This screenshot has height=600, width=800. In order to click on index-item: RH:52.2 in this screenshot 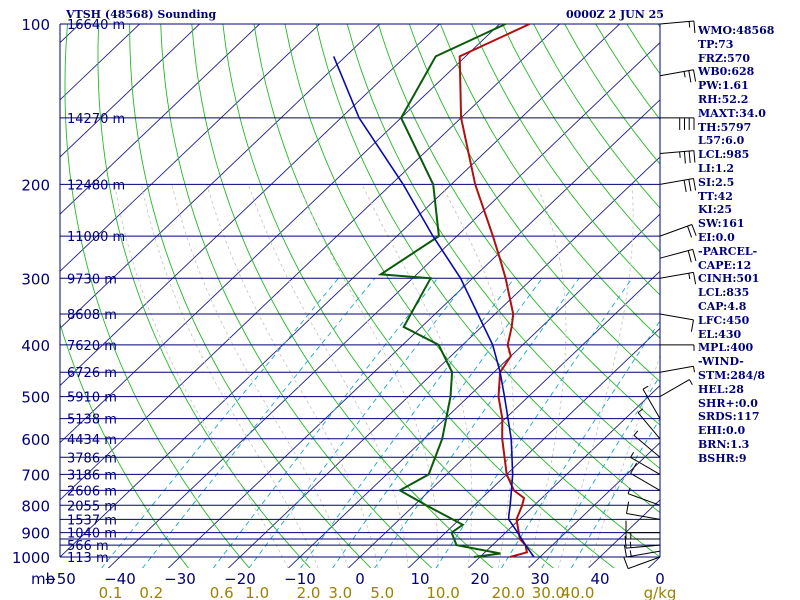, I will do `click(723, 99)`.